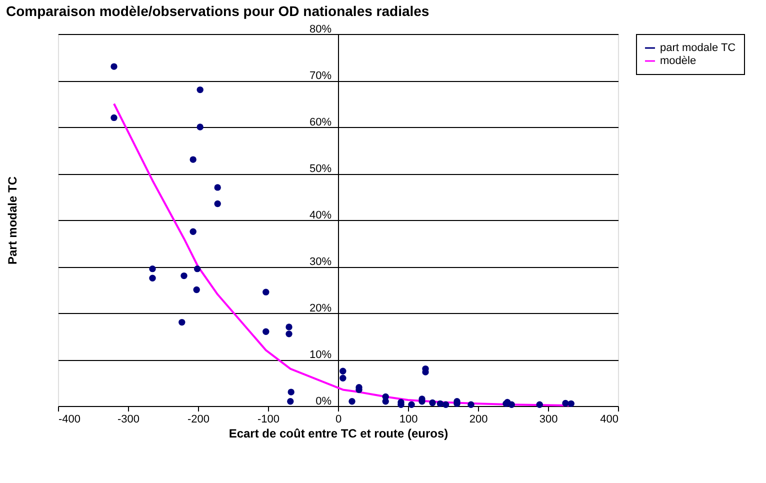  Describe the element at coordinates (320, 169) in the screenshot. I see `y-tick-label: 50%` at that location.